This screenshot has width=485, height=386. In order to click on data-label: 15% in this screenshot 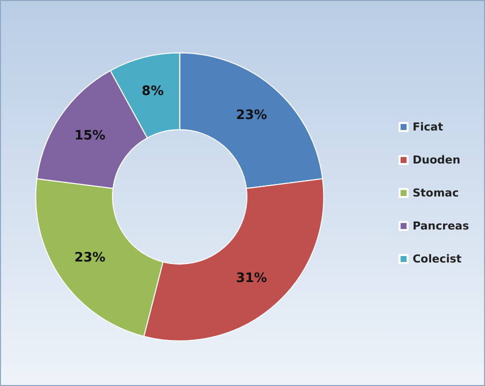, I will do `click(90, 136)`.